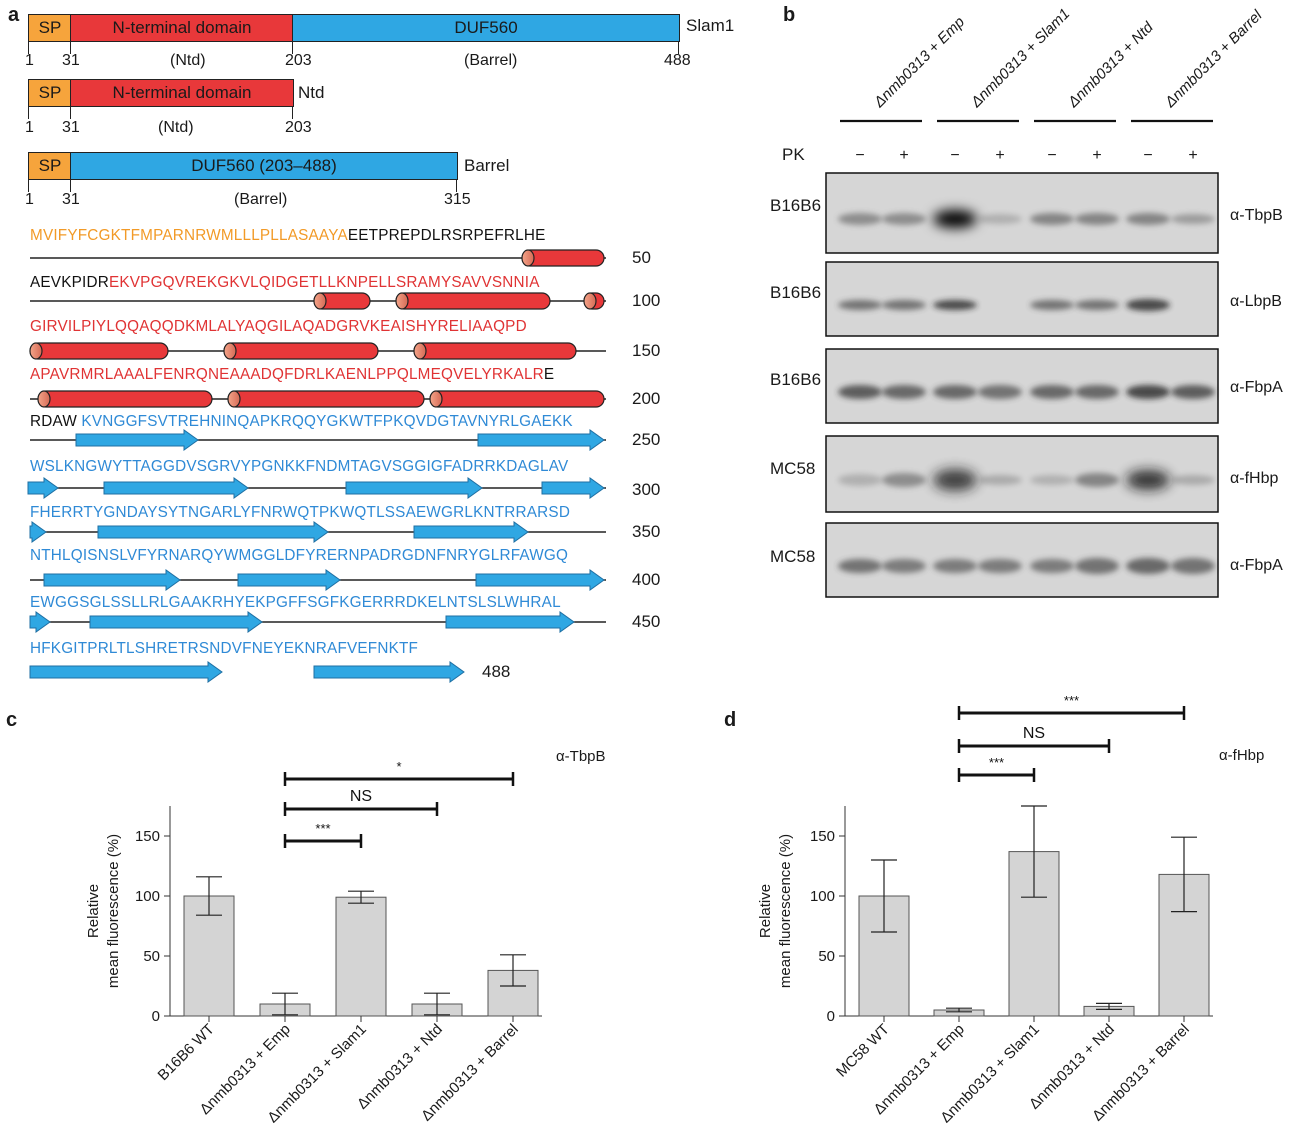  Describe the element at coordinates (311, 92) in the screenshot. I see `construct-name: Ntd` at that location.